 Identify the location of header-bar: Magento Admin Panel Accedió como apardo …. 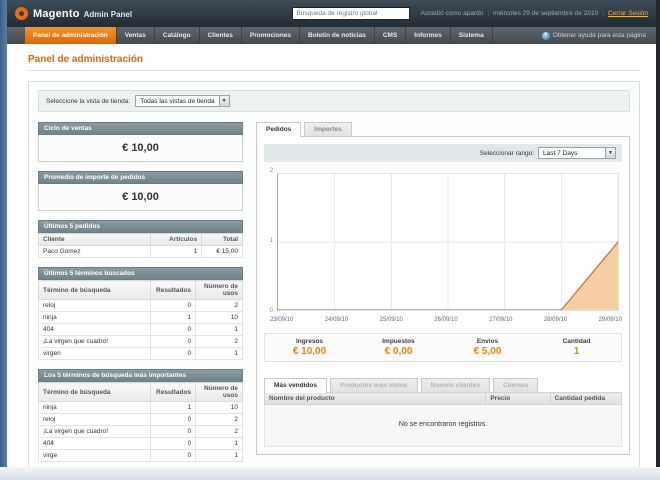
(331, 13).